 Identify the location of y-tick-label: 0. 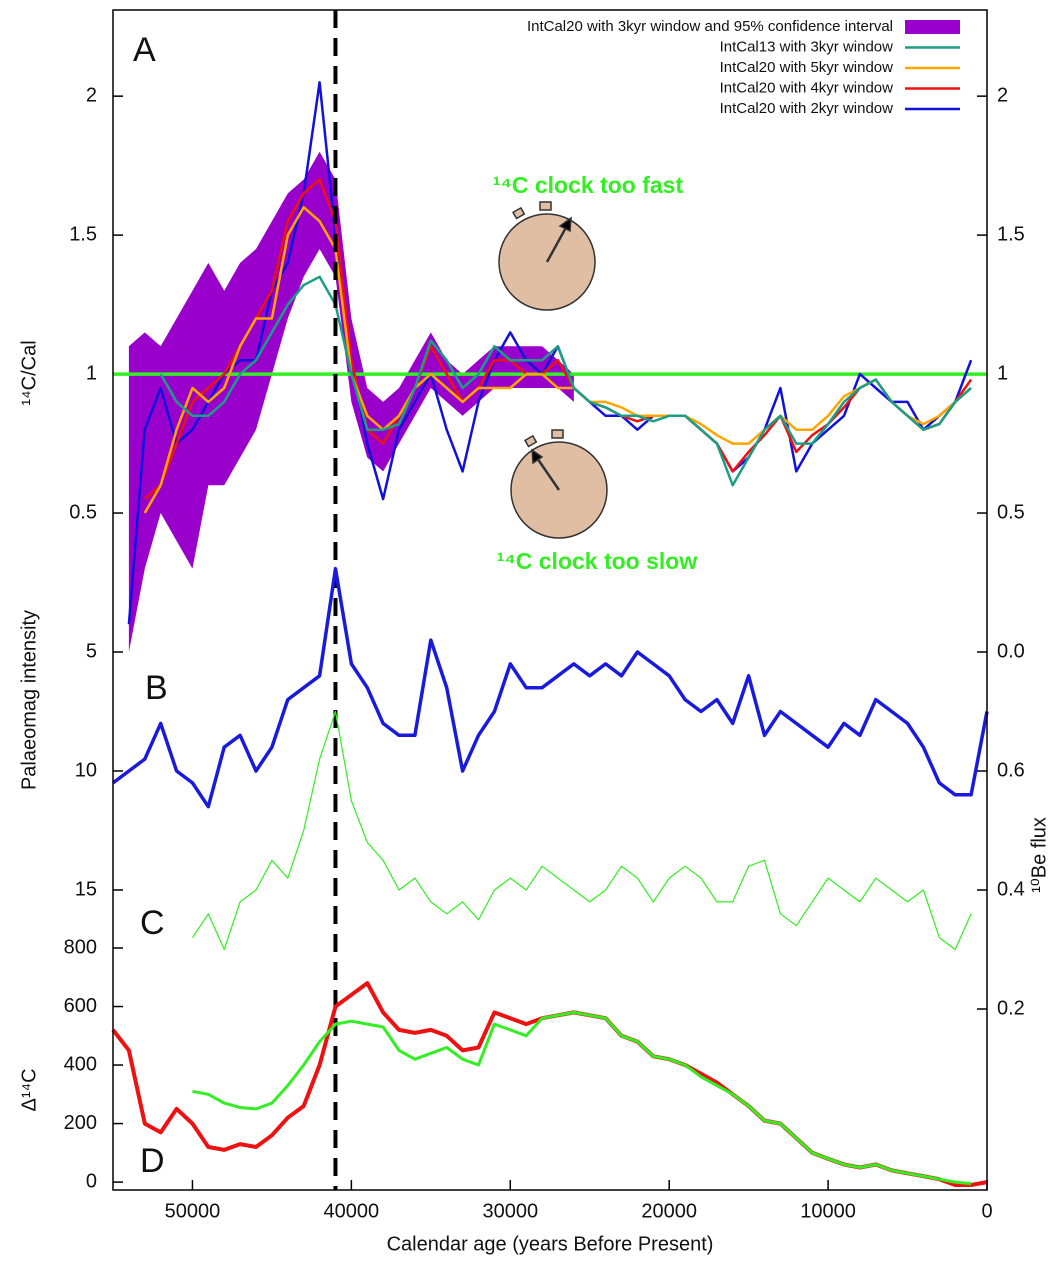
(91, 1181).